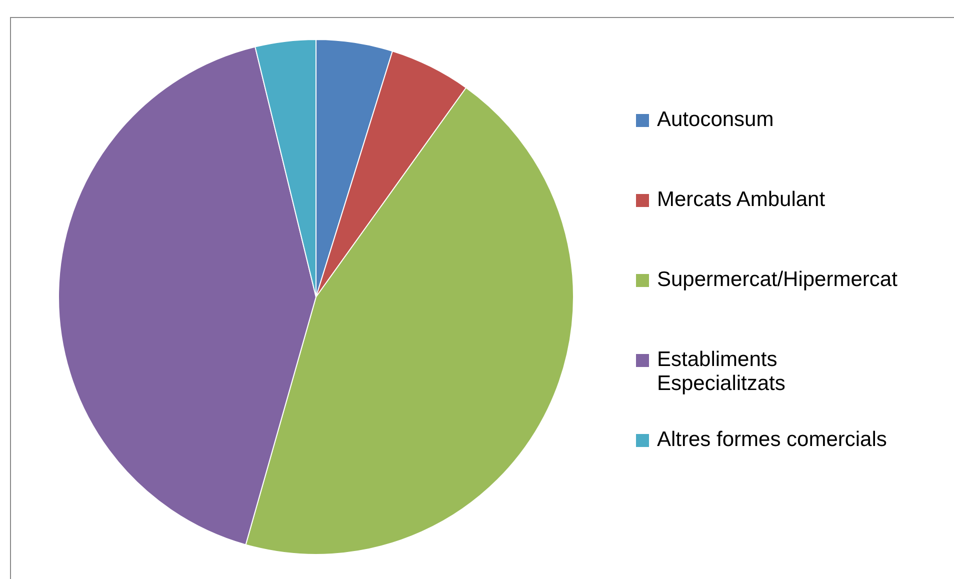  Describe the element at coordinates (721, 372) in the screenshot. I see `legend-label: Establiments Especialitzats` at that location.